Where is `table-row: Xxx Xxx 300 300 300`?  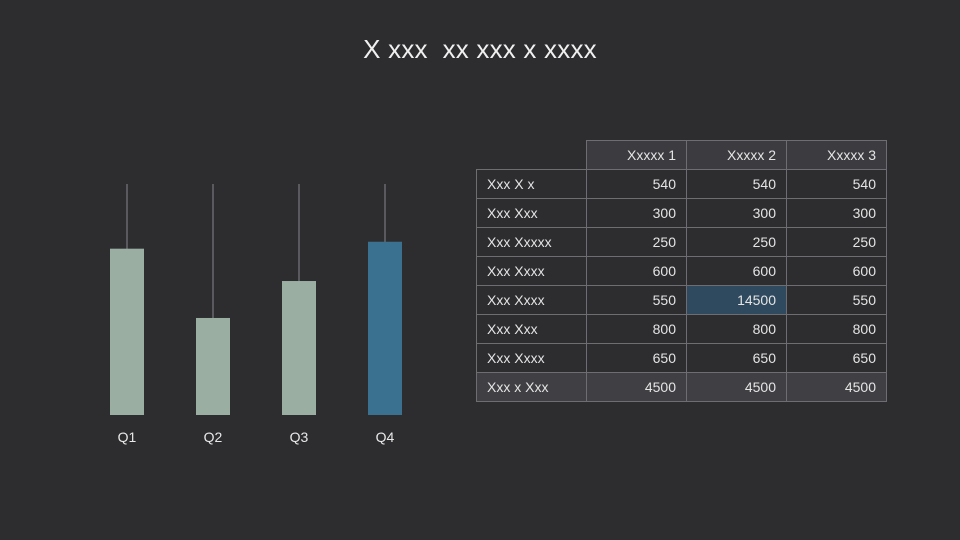
table-row: Xxx Xxx 300 300 300 is located at coordinates (681, 213).